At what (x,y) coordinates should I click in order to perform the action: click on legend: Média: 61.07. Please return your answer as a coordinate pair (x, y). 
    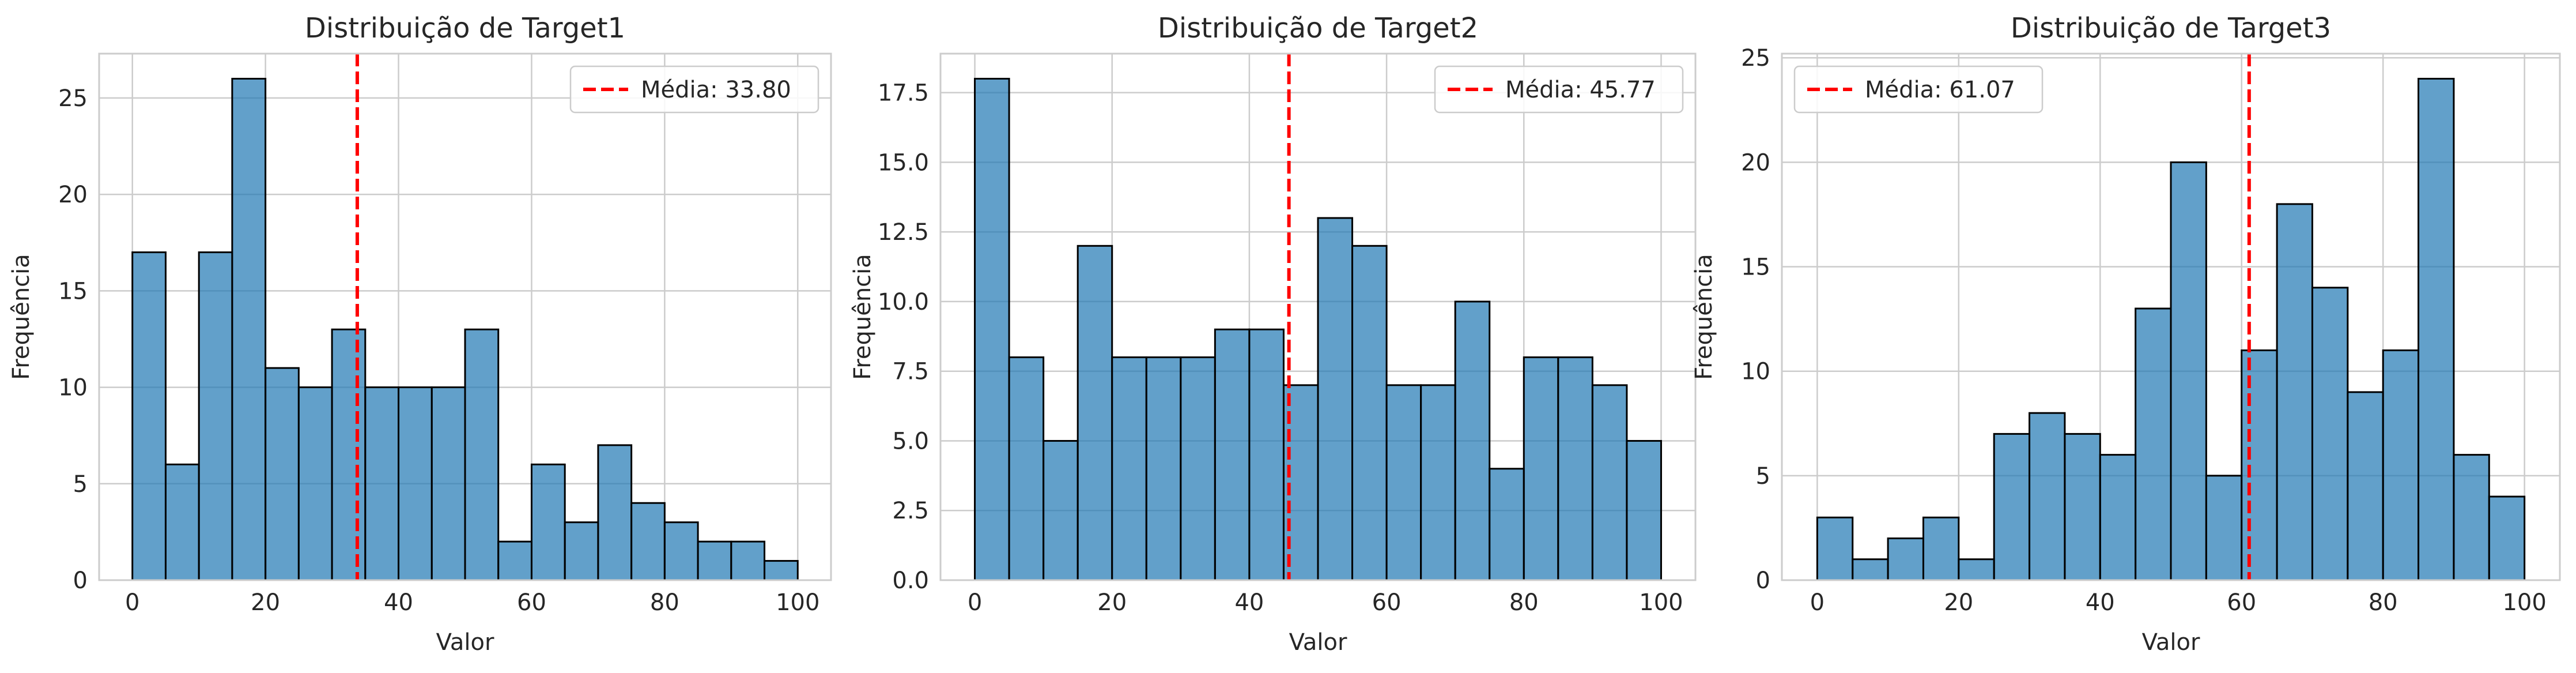
    Looking at the image, I should click on (1918, 89).